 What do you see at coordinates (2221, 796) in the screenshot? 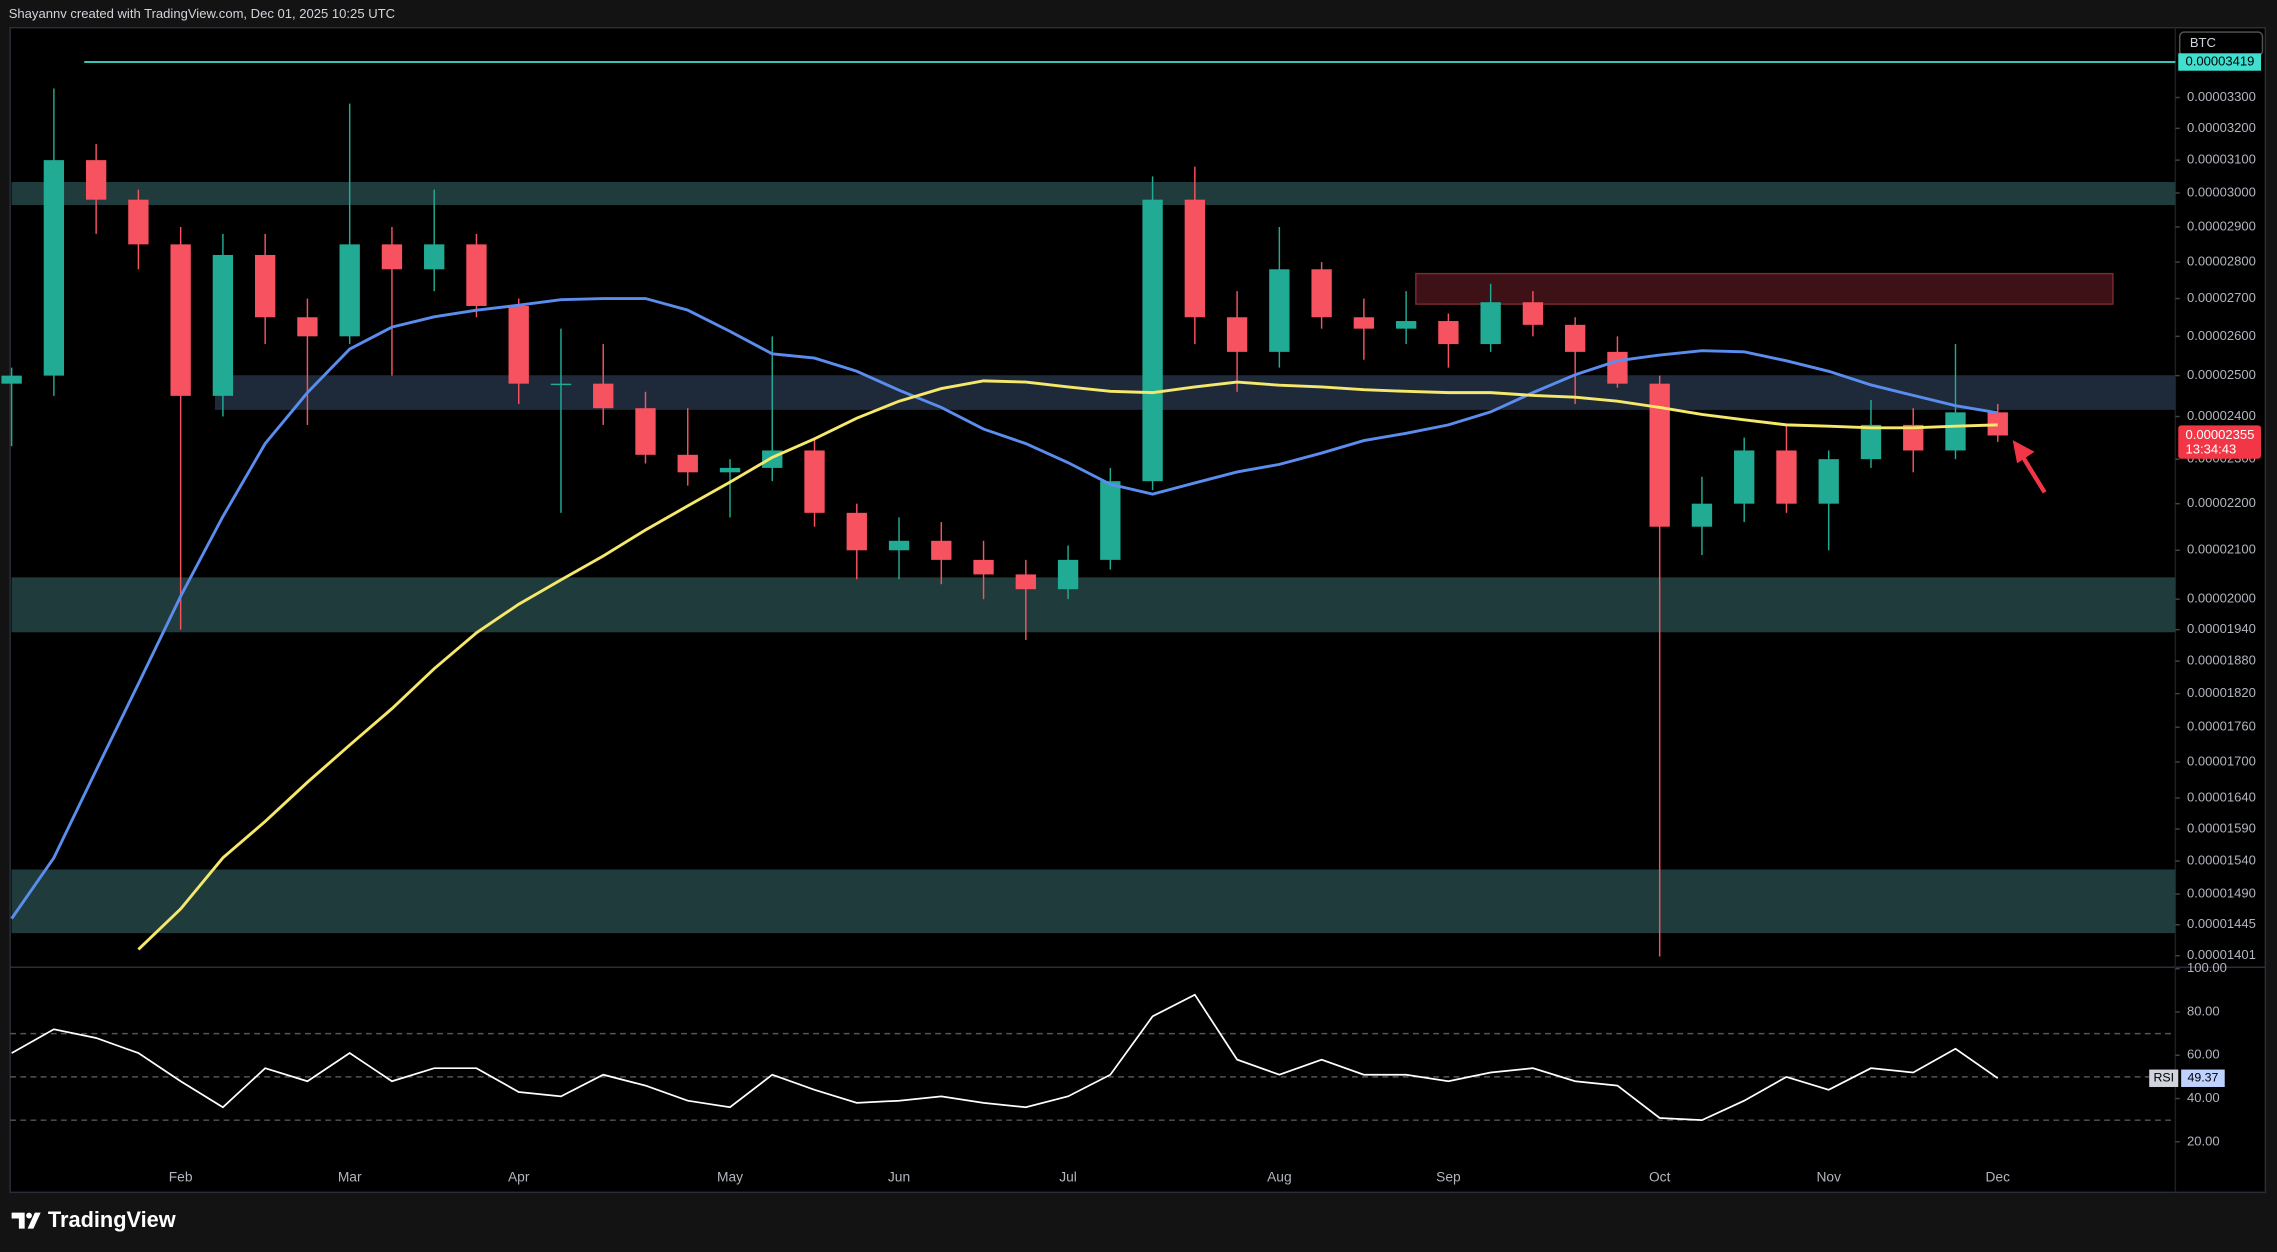
I see `y-tick-label: 0.00001640` at bounding box center [2221, 796].